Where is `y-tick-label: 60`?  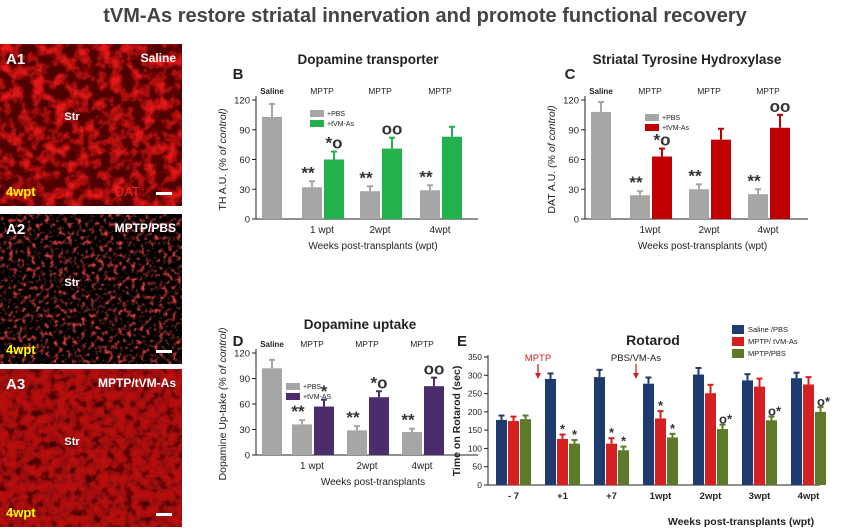
y-tick-label: 60 is located at coordinates (244, 160).